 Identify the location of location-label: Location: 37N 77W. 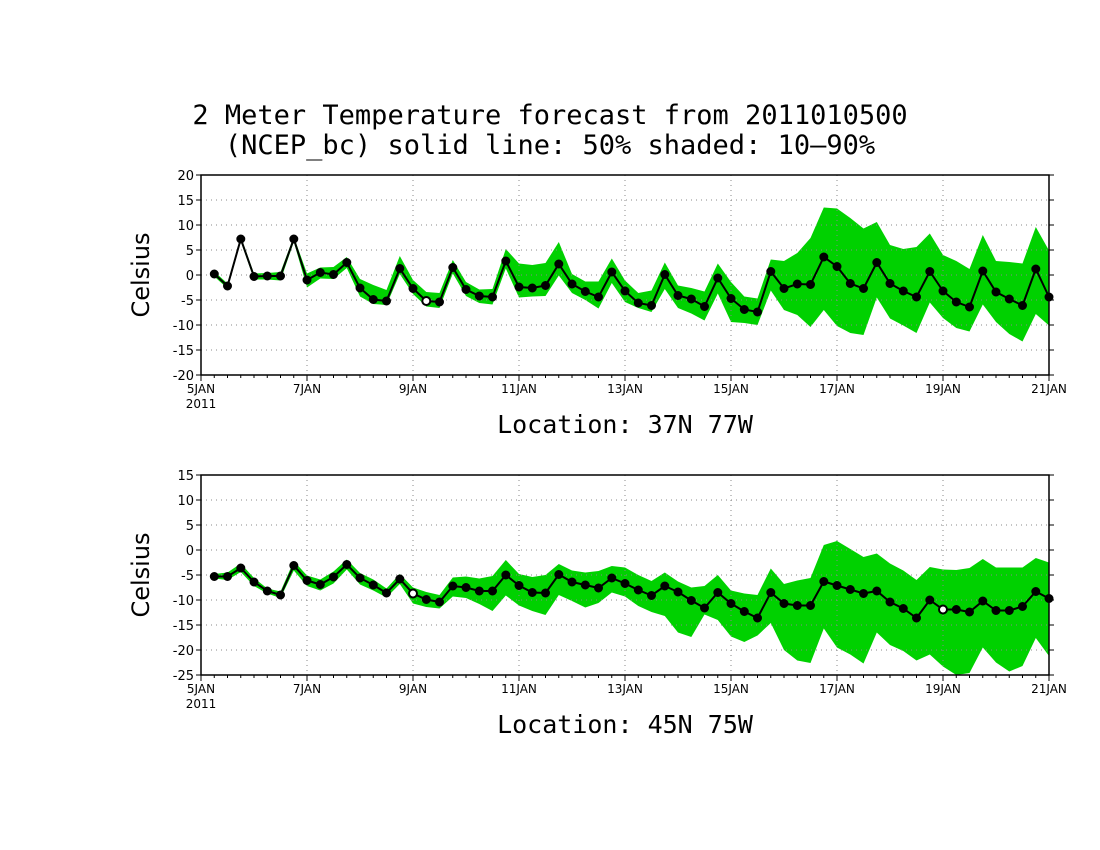
(625, 424).